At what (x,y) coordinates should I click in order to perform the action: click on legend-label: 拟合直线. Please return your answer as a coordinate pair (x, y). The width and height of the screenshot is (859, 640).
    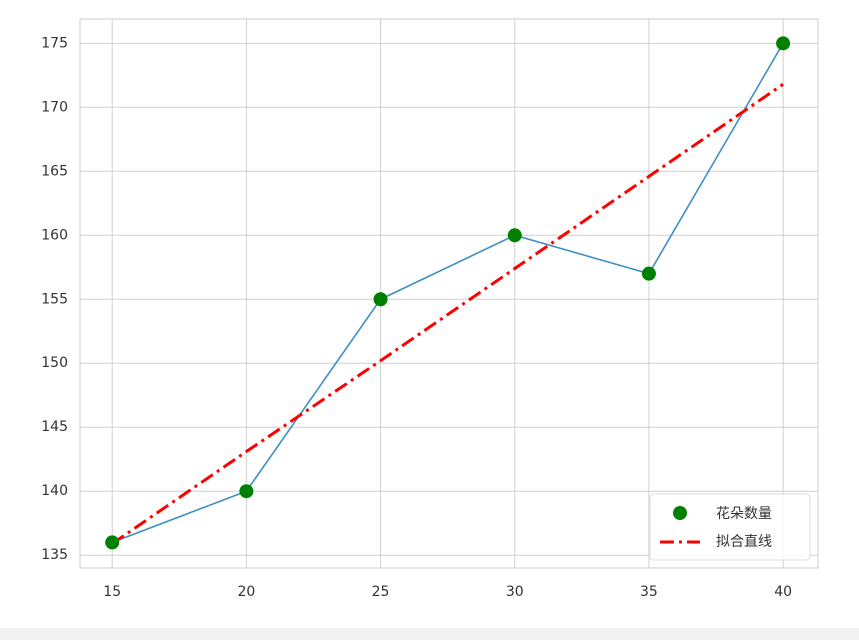
    Looking at the image, I should click on (744, 541).